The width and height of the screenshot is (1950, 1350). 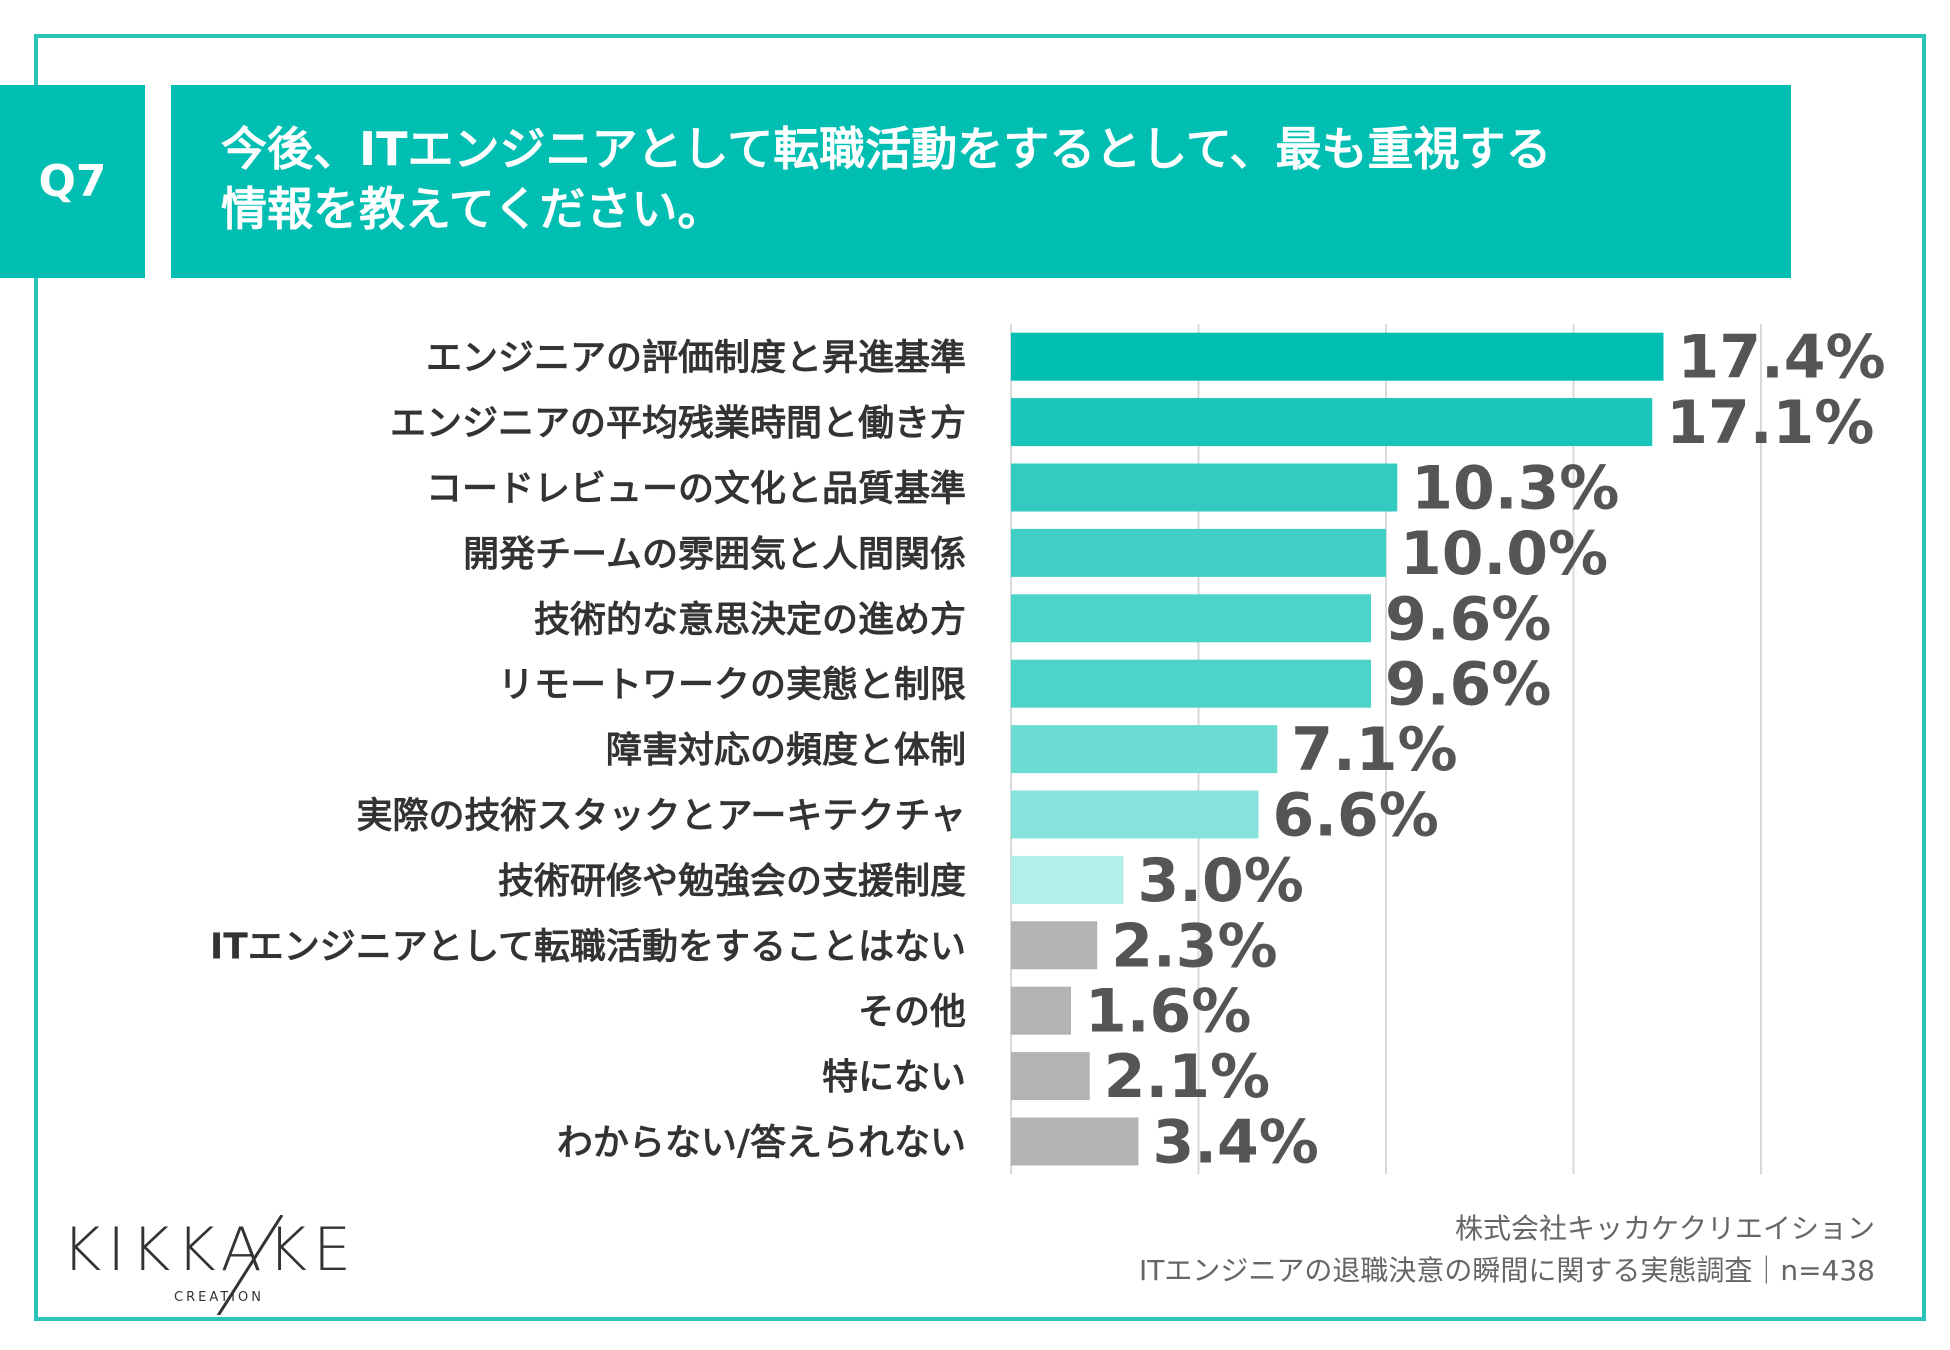 What do you see at coordinates (1515, 489) in the screenshot?
I see `value-label: 10.3%` at bounding box center [1515, 489].